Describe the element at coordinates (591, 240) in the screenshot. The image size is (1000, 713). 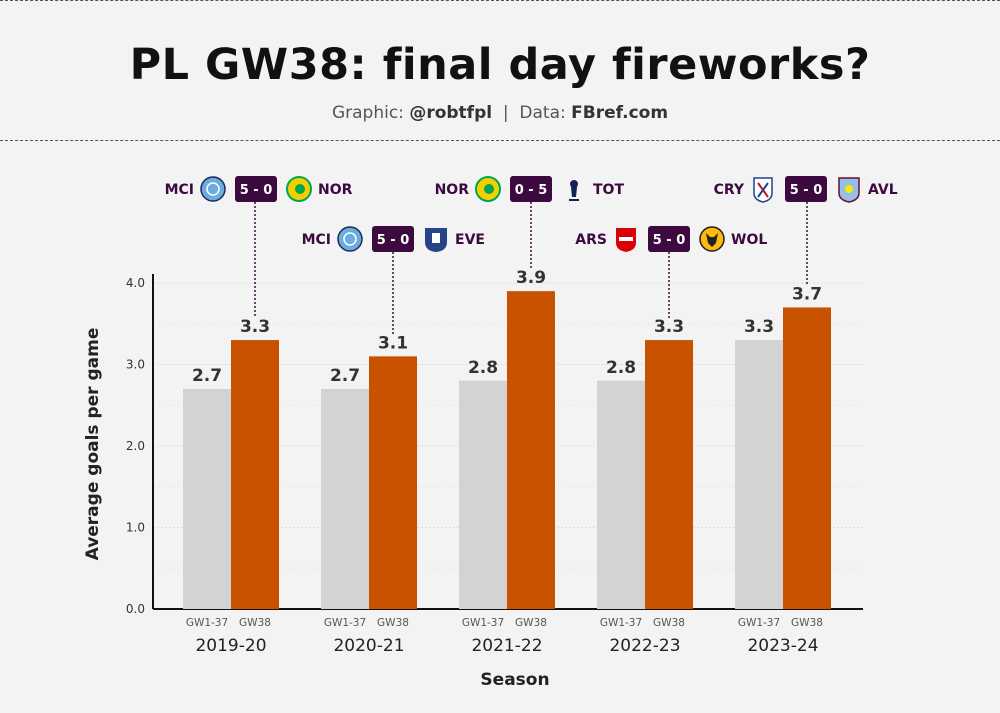
I see `home-team-label: ARS` at that location.